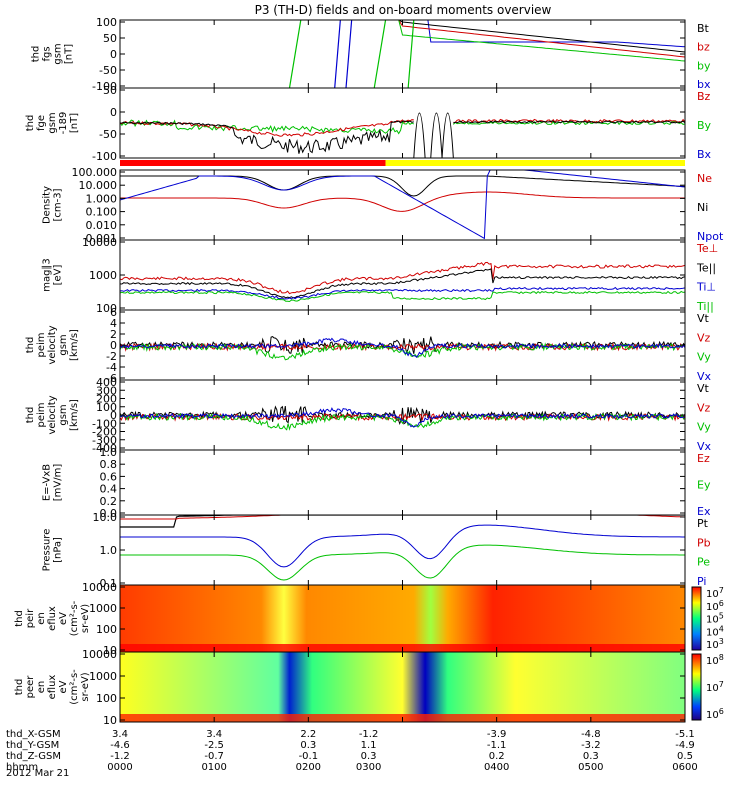 Image resolution: width=750 pixels, height=800 pixels. I want to click on ytick-label: -100, so click(104, 86).